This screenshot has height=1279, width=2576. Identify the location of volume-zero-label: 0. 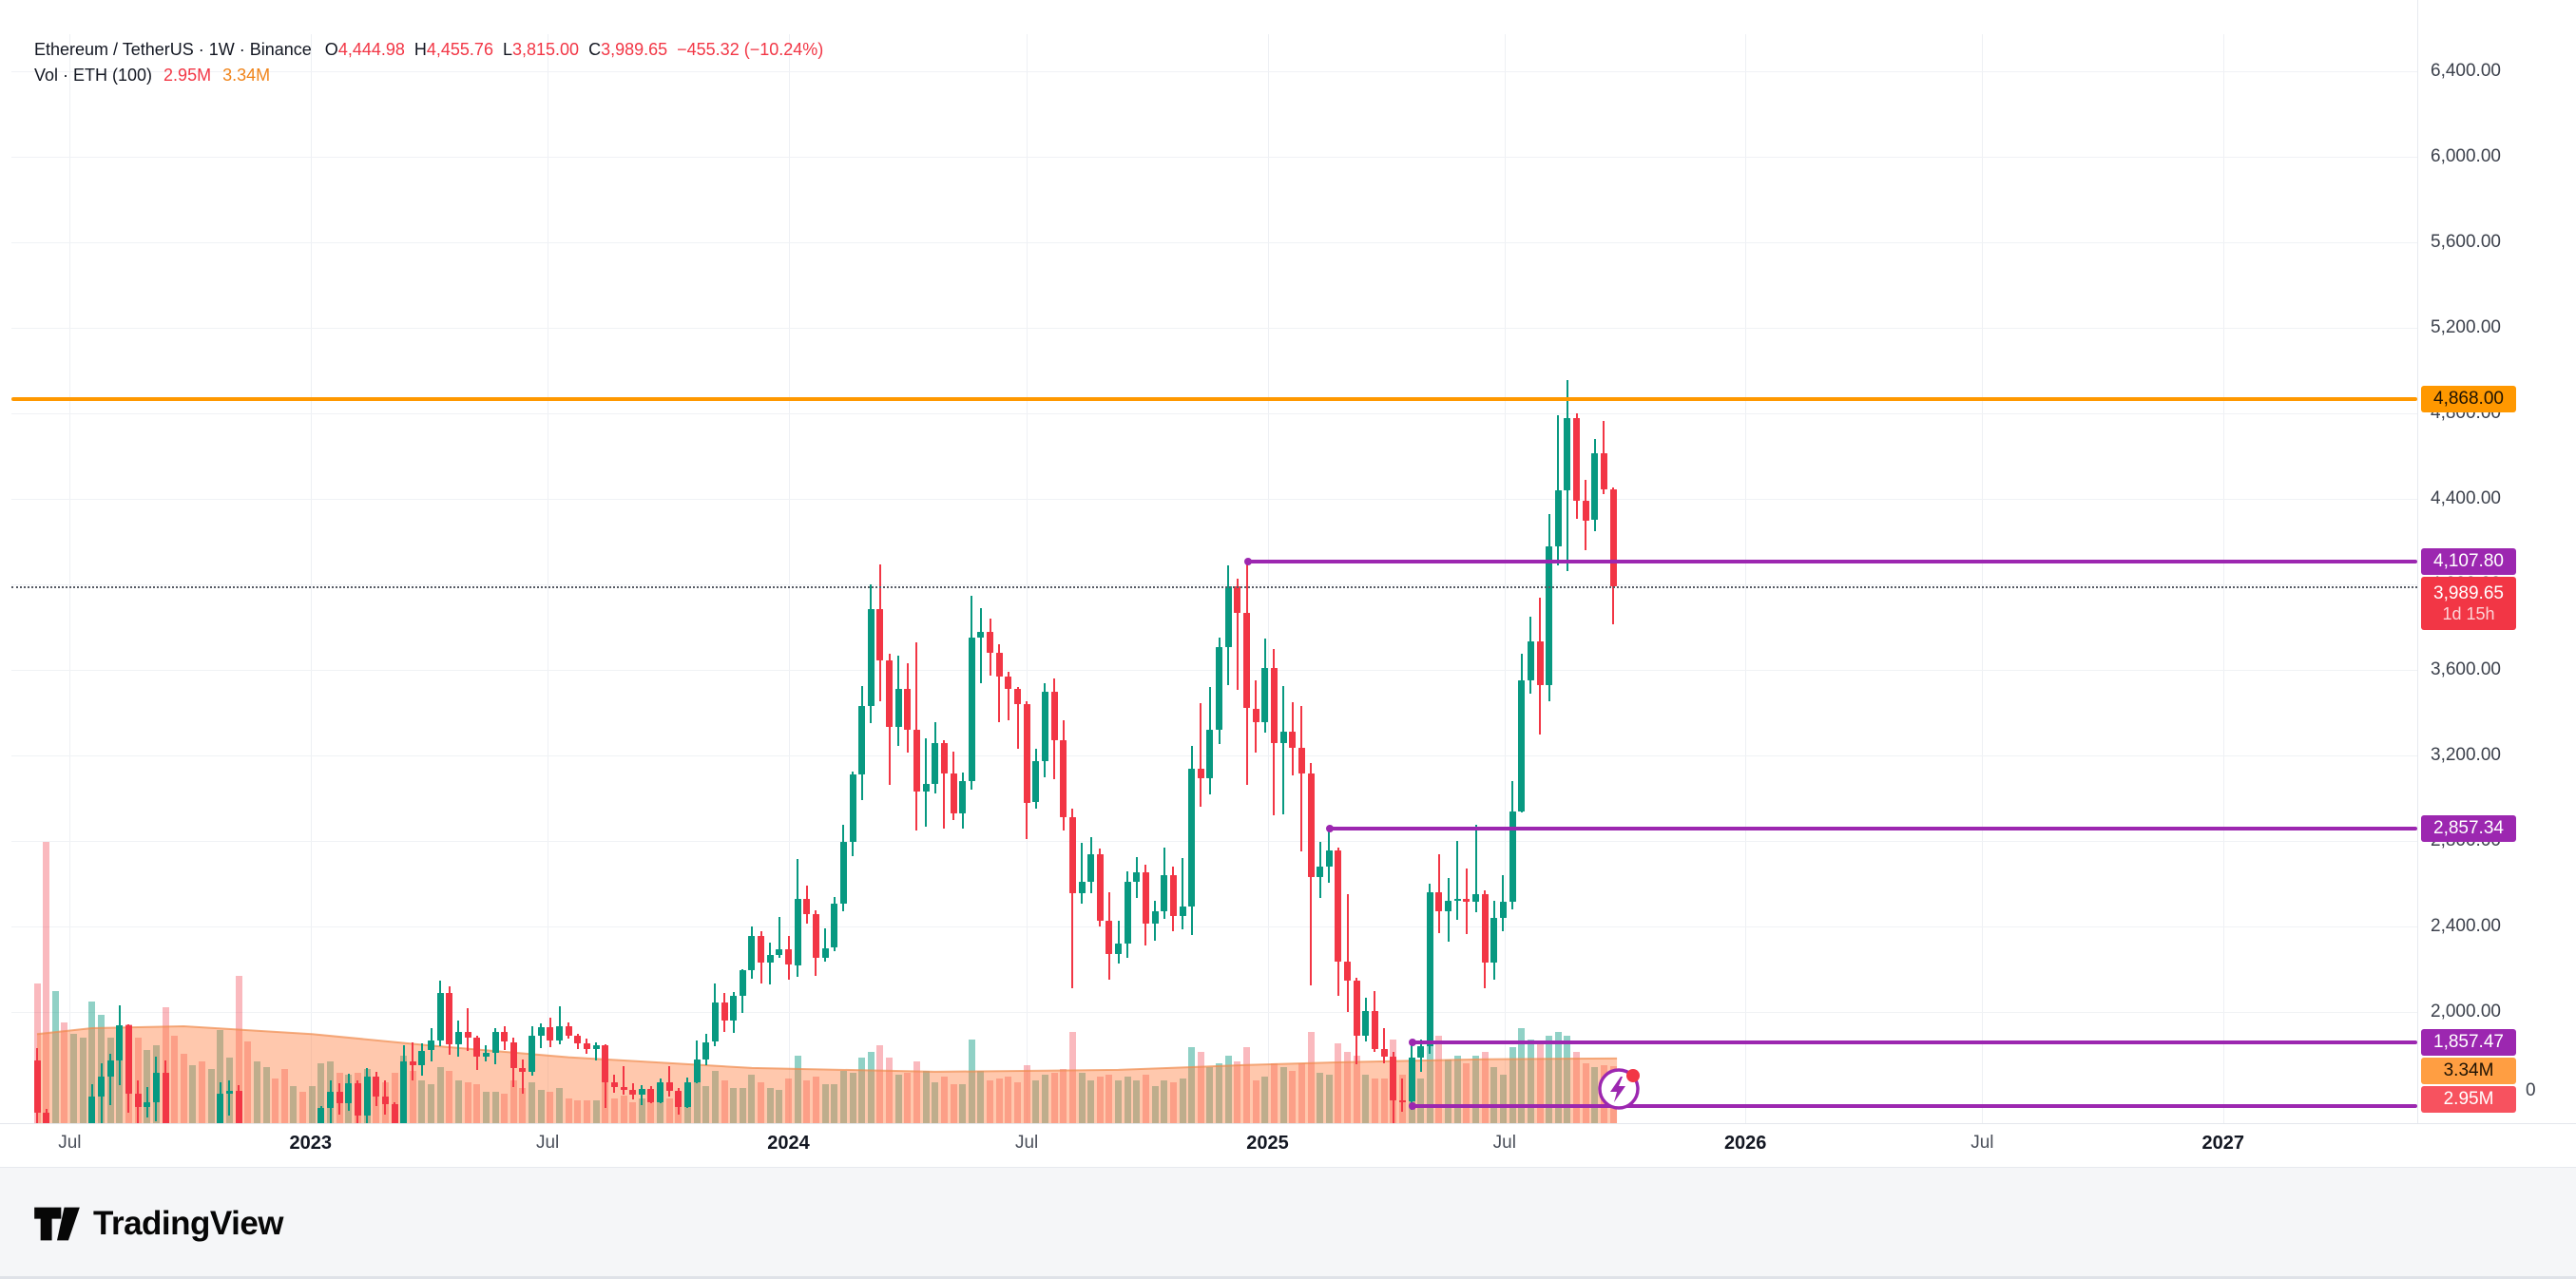
(2531, 1090).